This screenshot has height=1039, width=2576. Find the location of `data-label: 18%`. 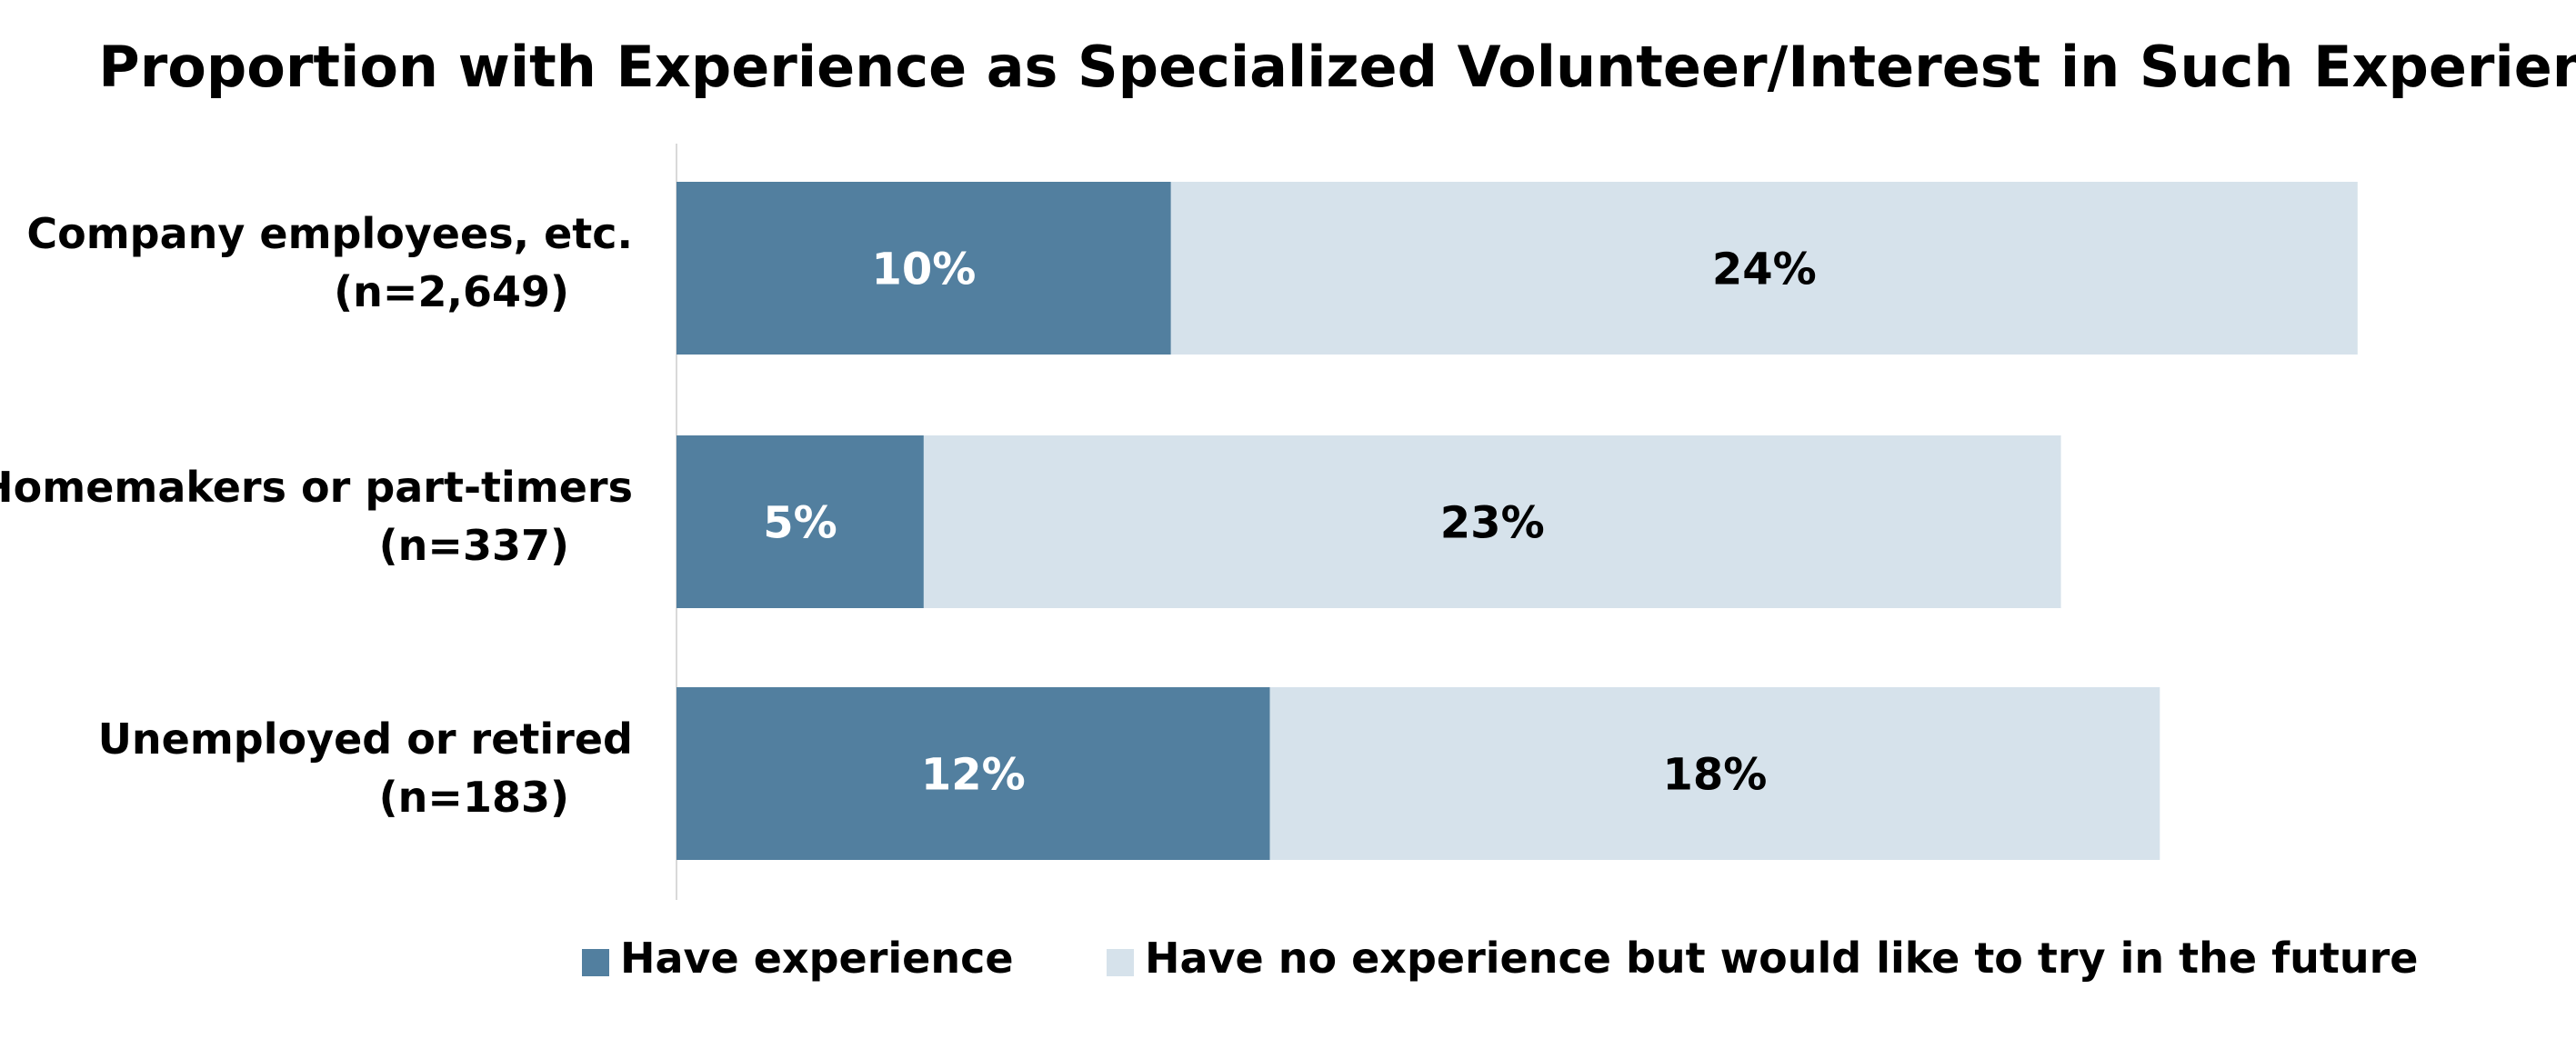

data-label: 18% is located at coordinates (1714, 774).